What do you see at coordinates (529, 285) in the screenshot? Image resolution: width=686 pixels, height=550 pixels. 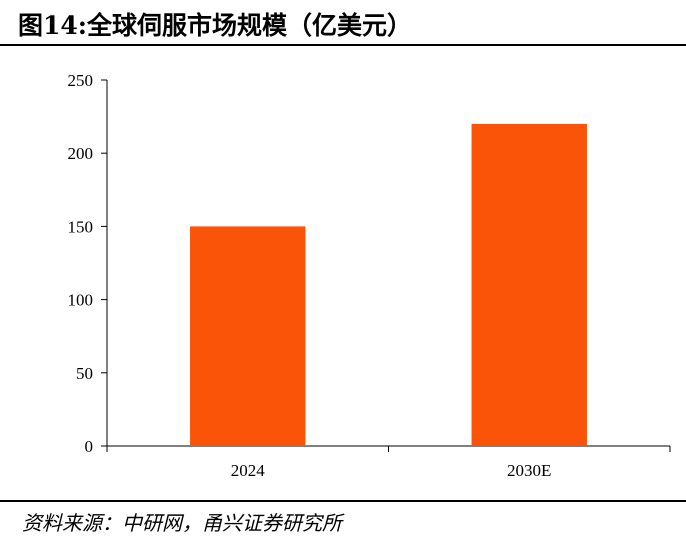 I see `bar-2030E` at bounding box center [529, 285].